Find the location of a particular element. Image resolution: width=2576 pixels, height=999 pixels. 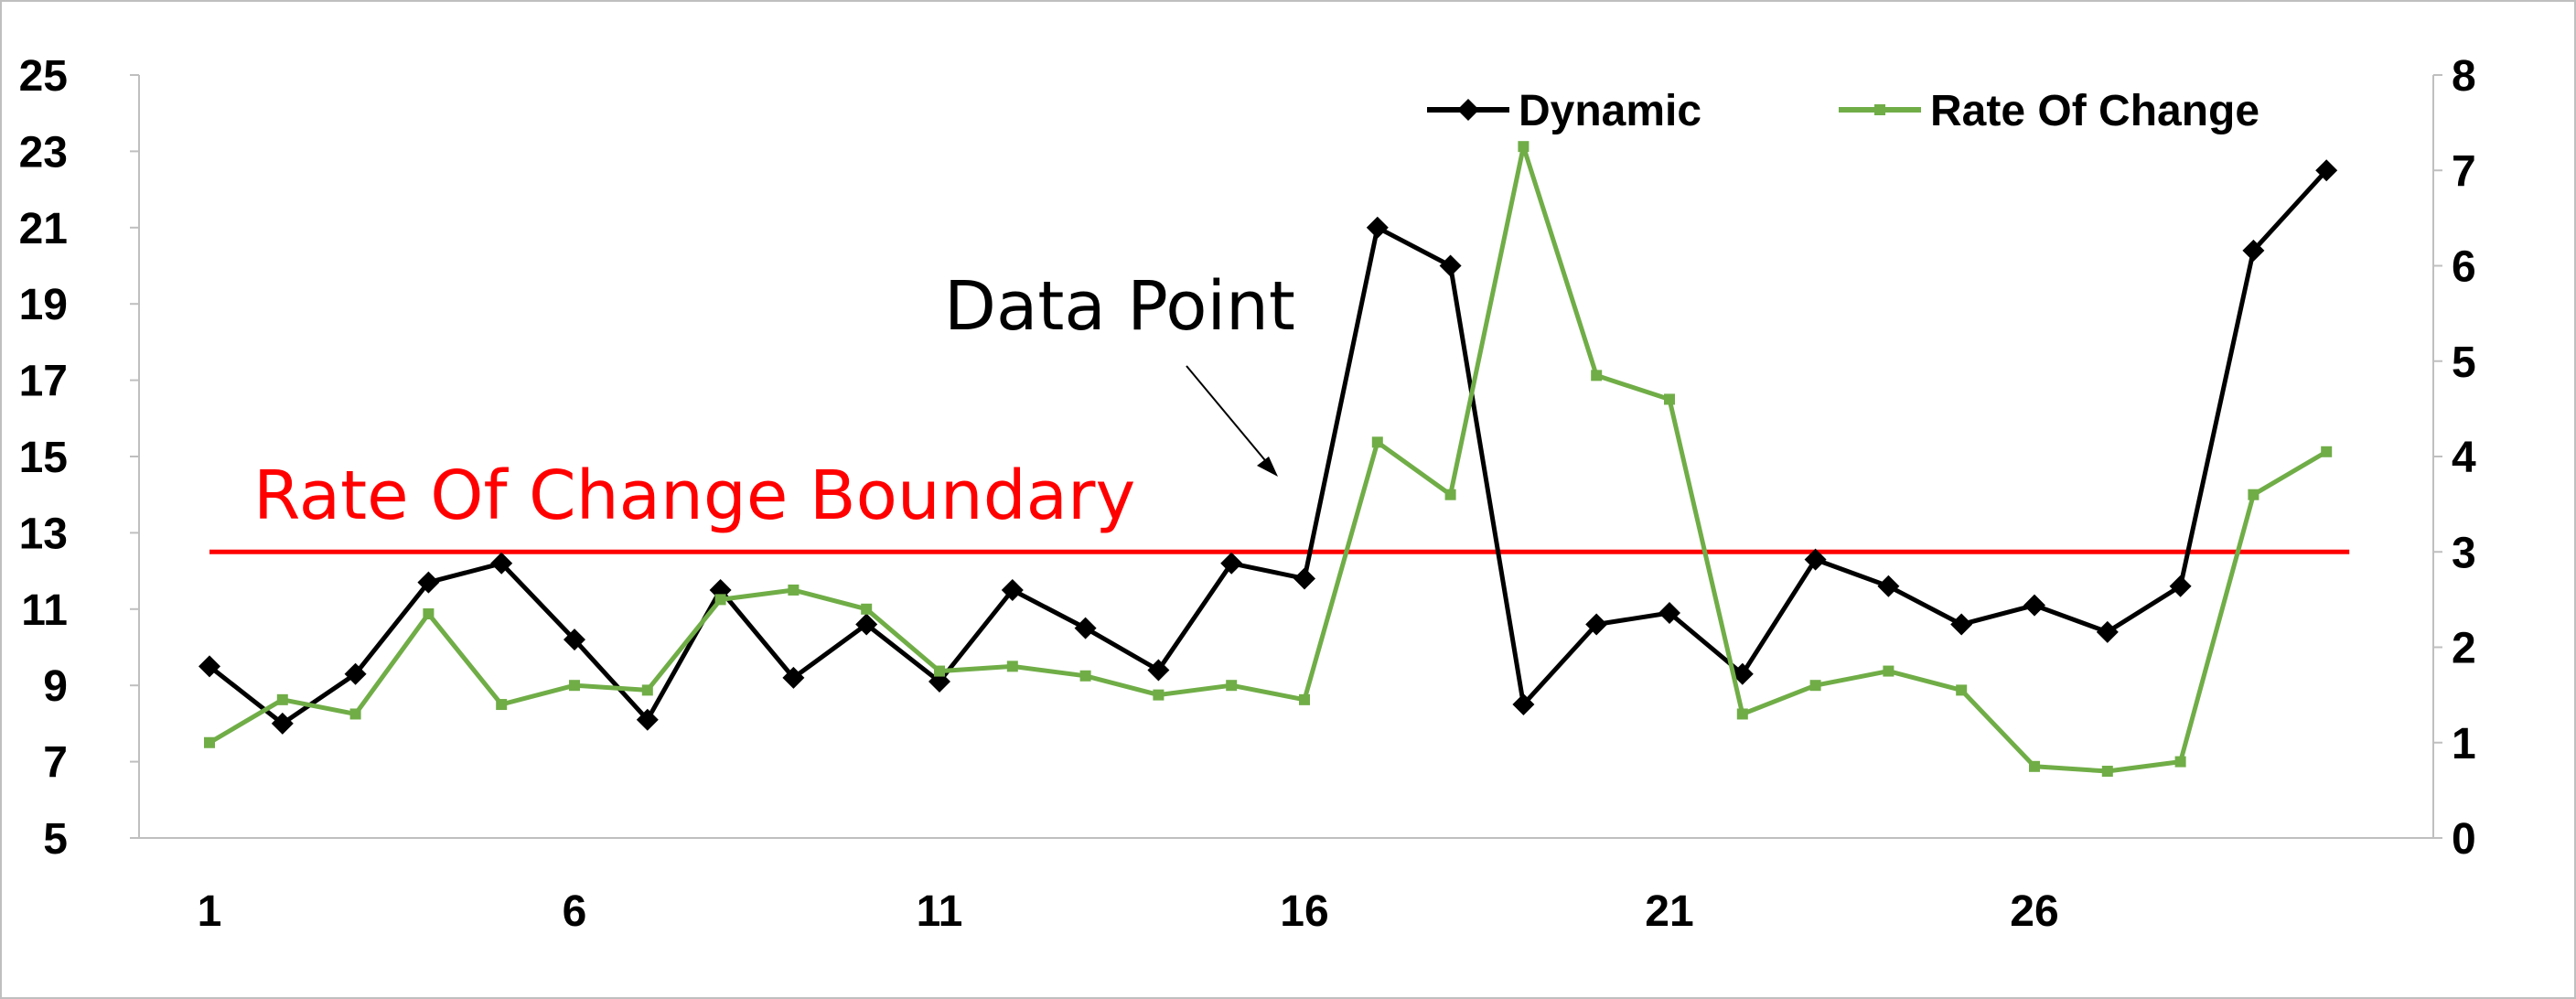

legend-label-dynamic: Dynamic is located at coordinates (1610, 111).